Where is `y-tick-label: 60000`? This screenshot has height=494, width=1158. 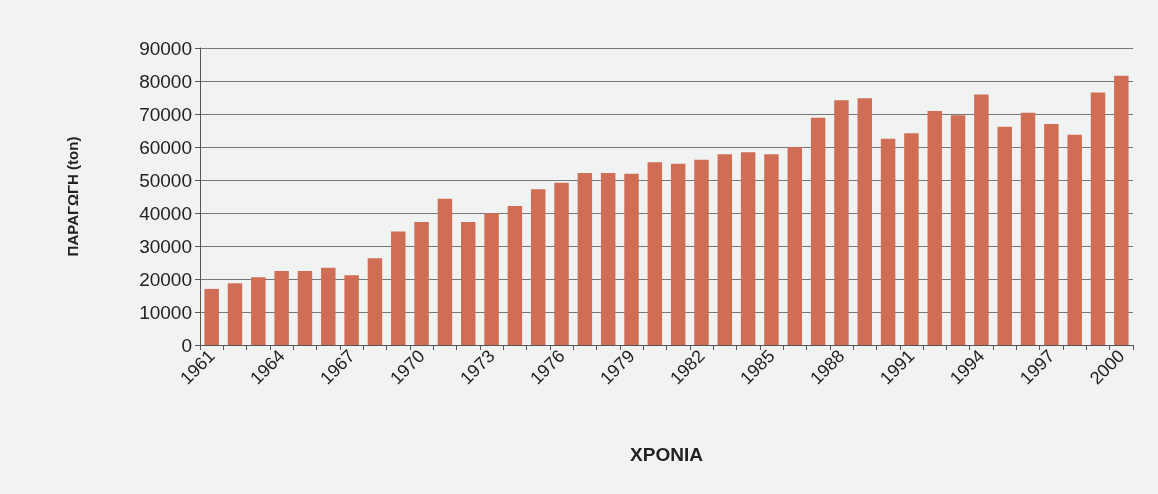
y-tick-label: 60000 is located at coordinates (165, 147).